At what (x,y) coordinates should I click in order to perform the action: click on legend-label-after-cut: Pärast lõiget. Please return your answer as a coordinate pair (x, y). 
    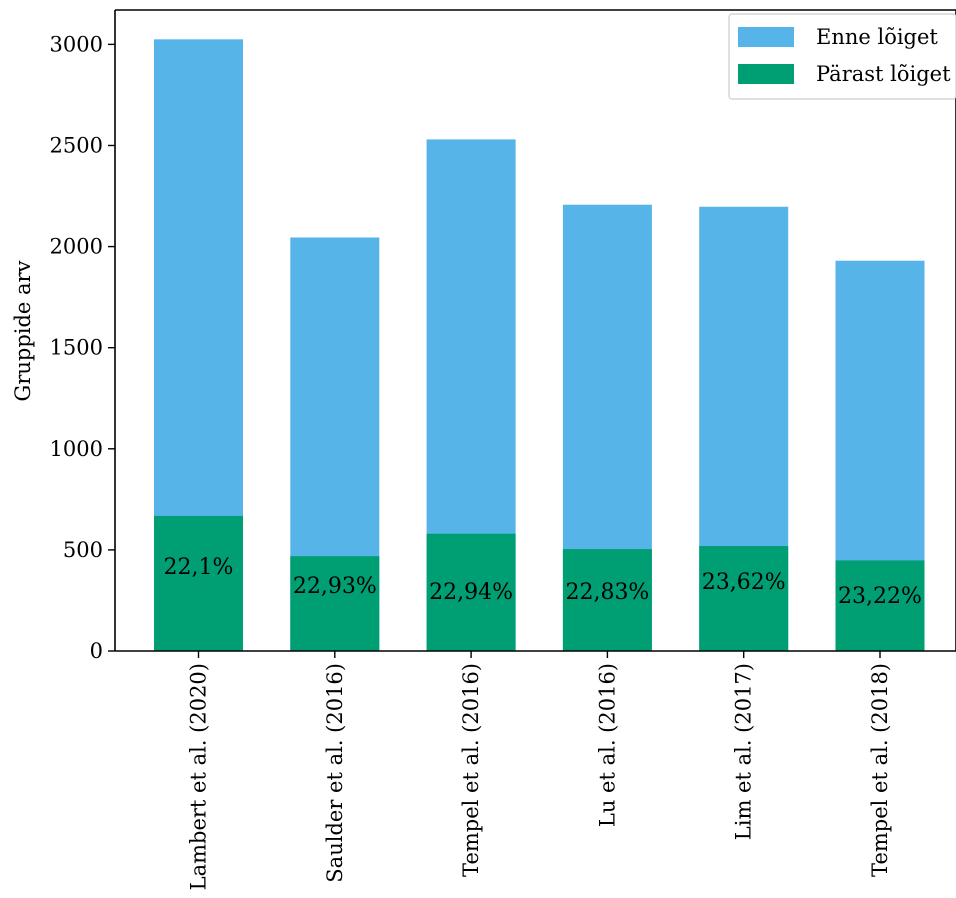
    Looking at the image, I should click on (883, 74).